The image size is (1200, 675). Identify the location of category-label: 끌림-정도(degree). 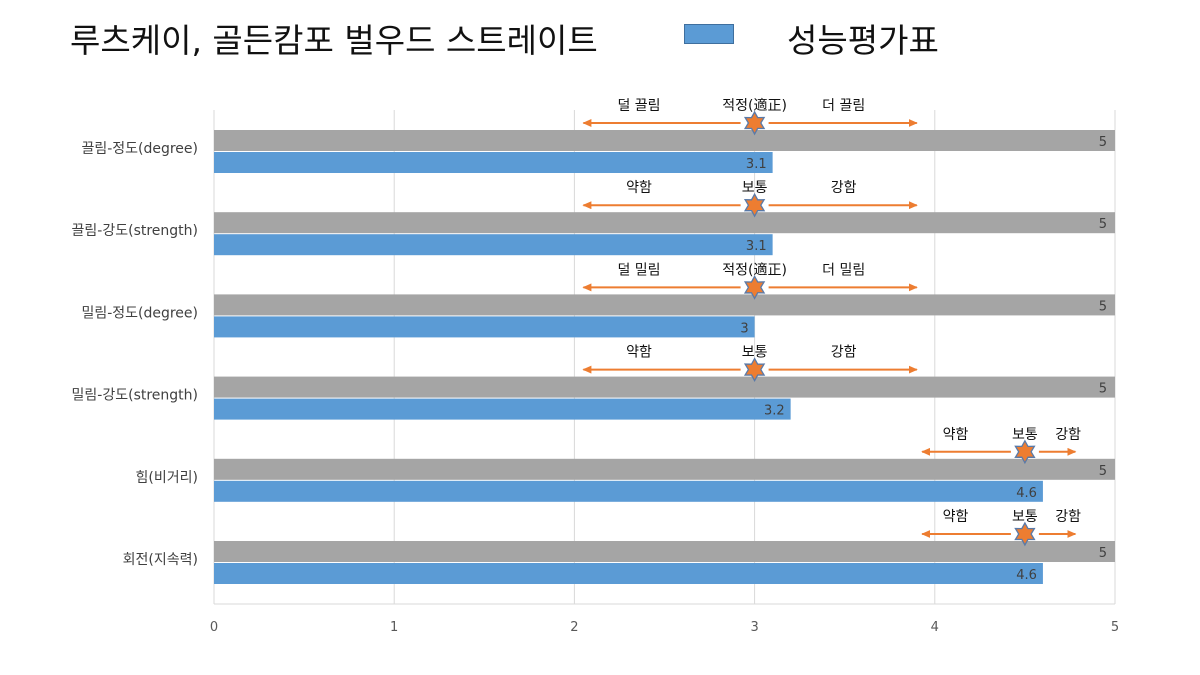
(139, 149).